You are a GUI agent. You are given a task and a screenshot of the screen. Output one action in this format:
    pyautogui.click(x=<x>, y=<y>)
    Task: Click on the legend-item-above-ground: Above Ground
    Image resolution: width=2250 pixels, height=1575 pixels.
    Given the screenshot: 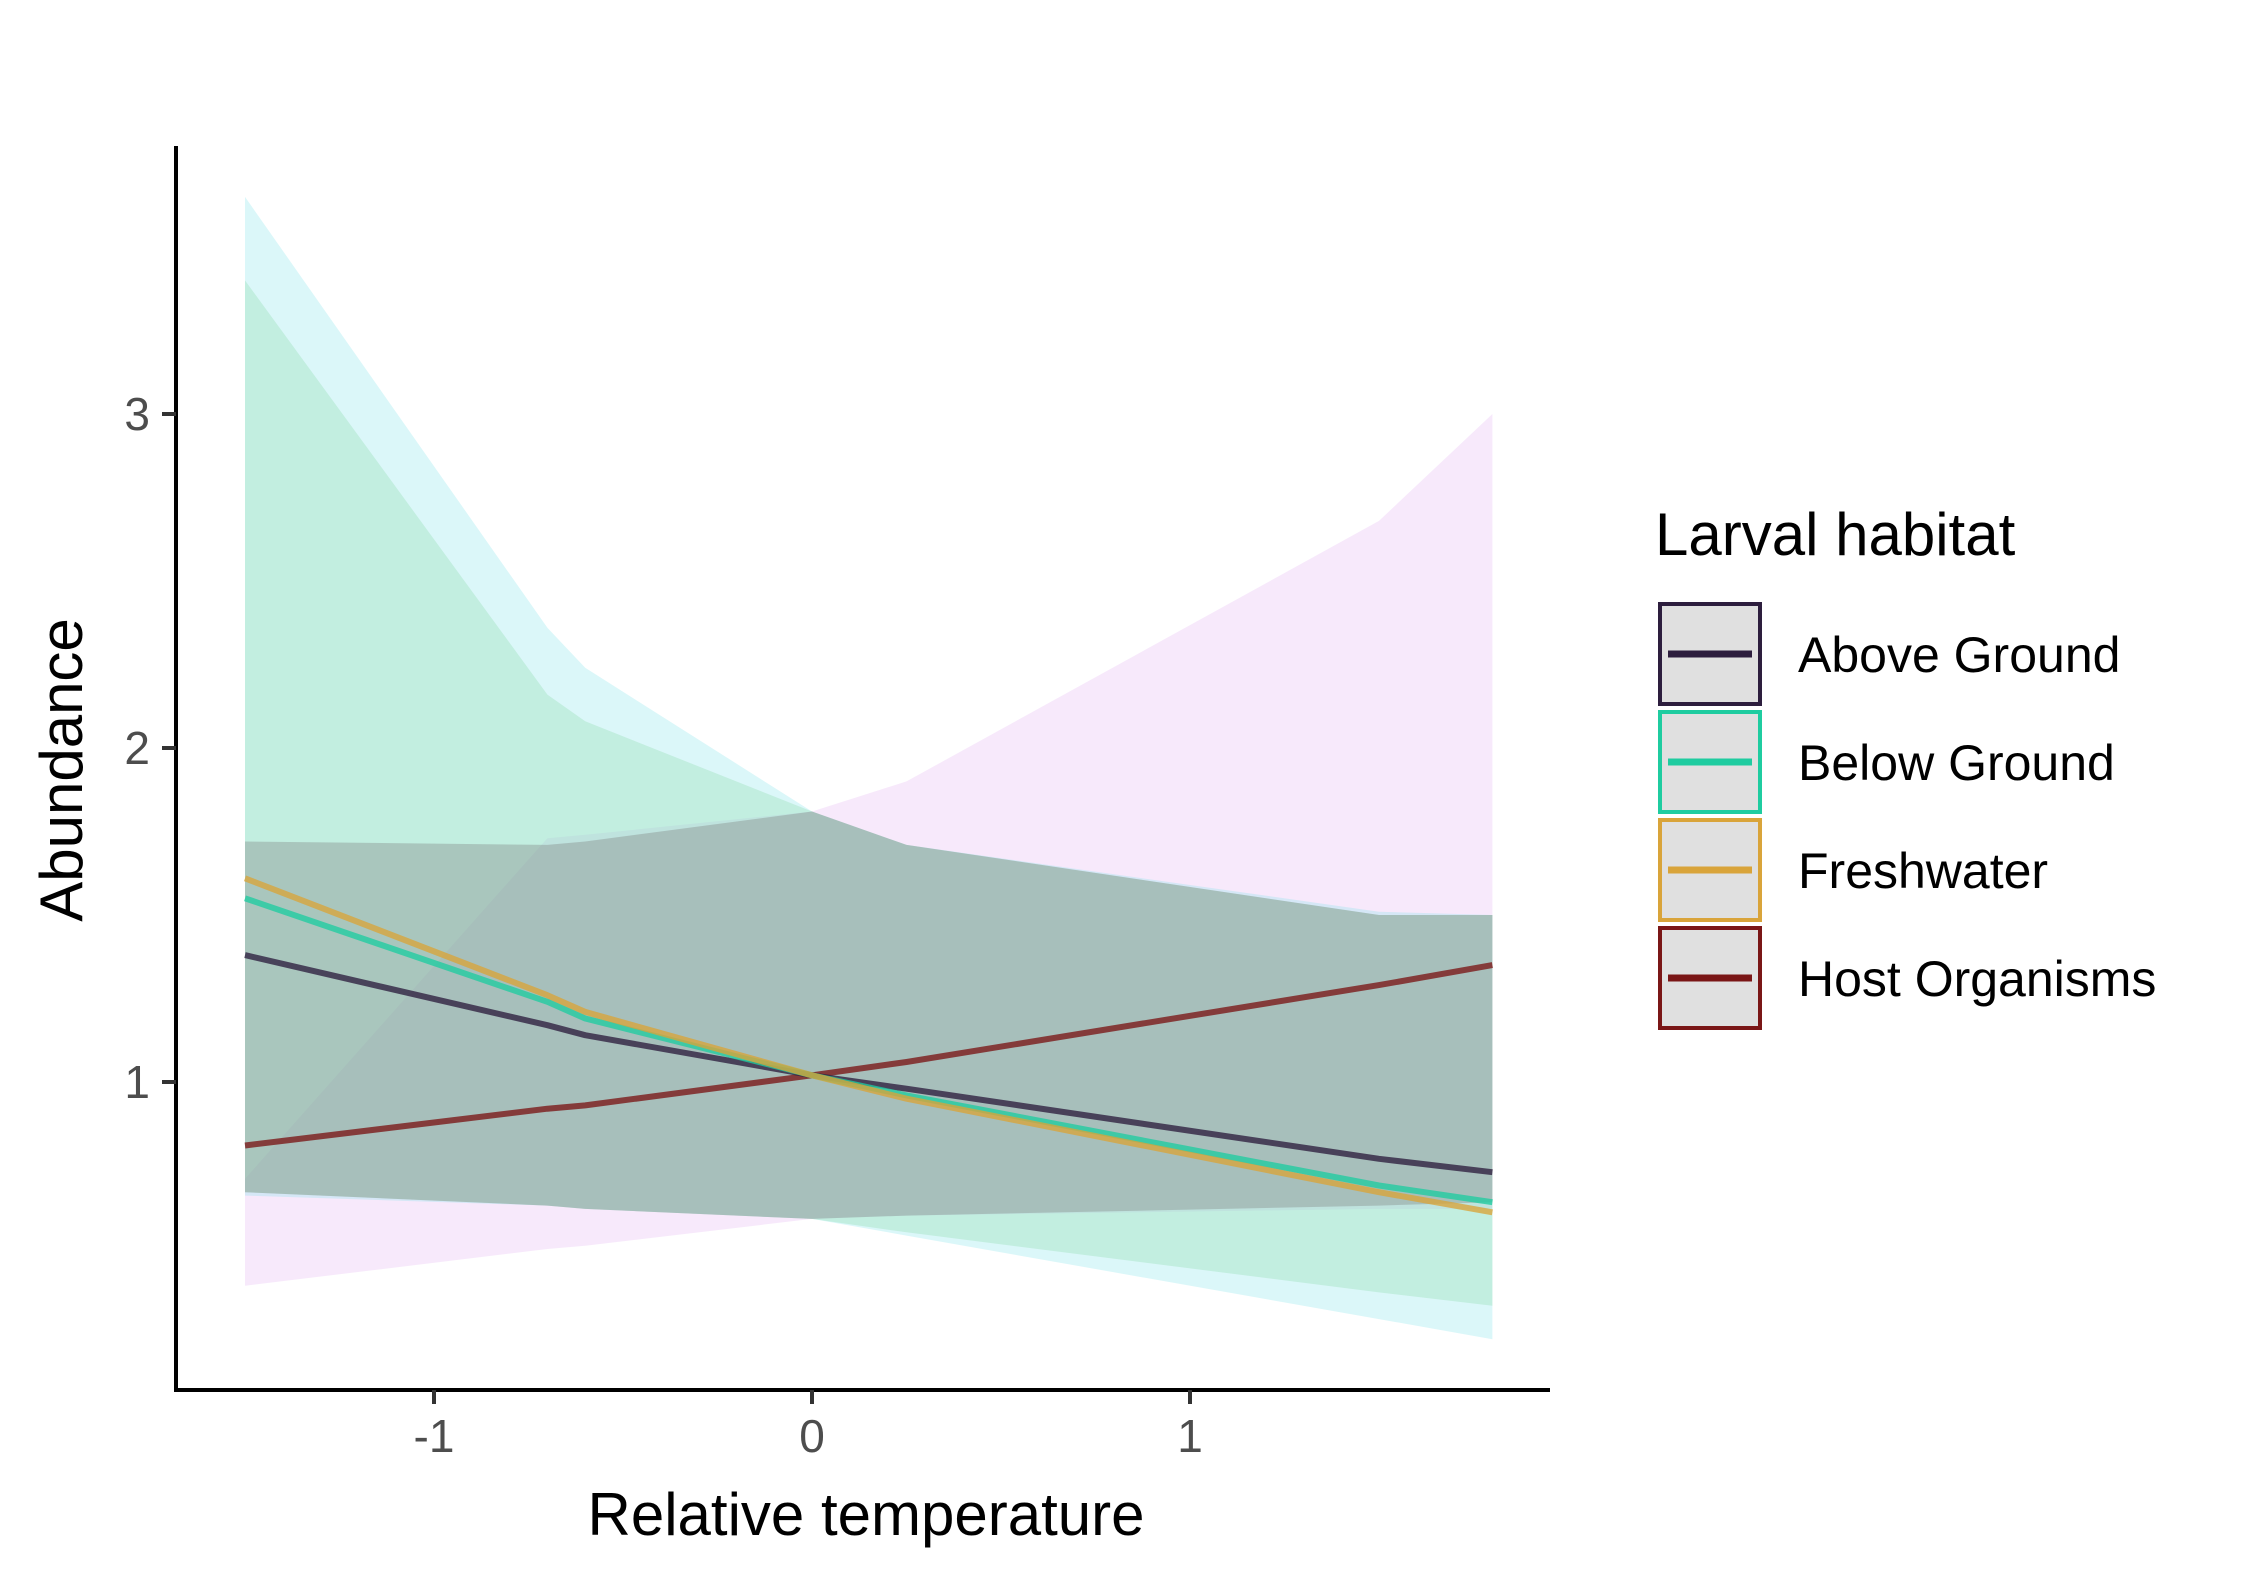 What is the action you would take?
    pyautogui.click(x=1889, y=654)
    